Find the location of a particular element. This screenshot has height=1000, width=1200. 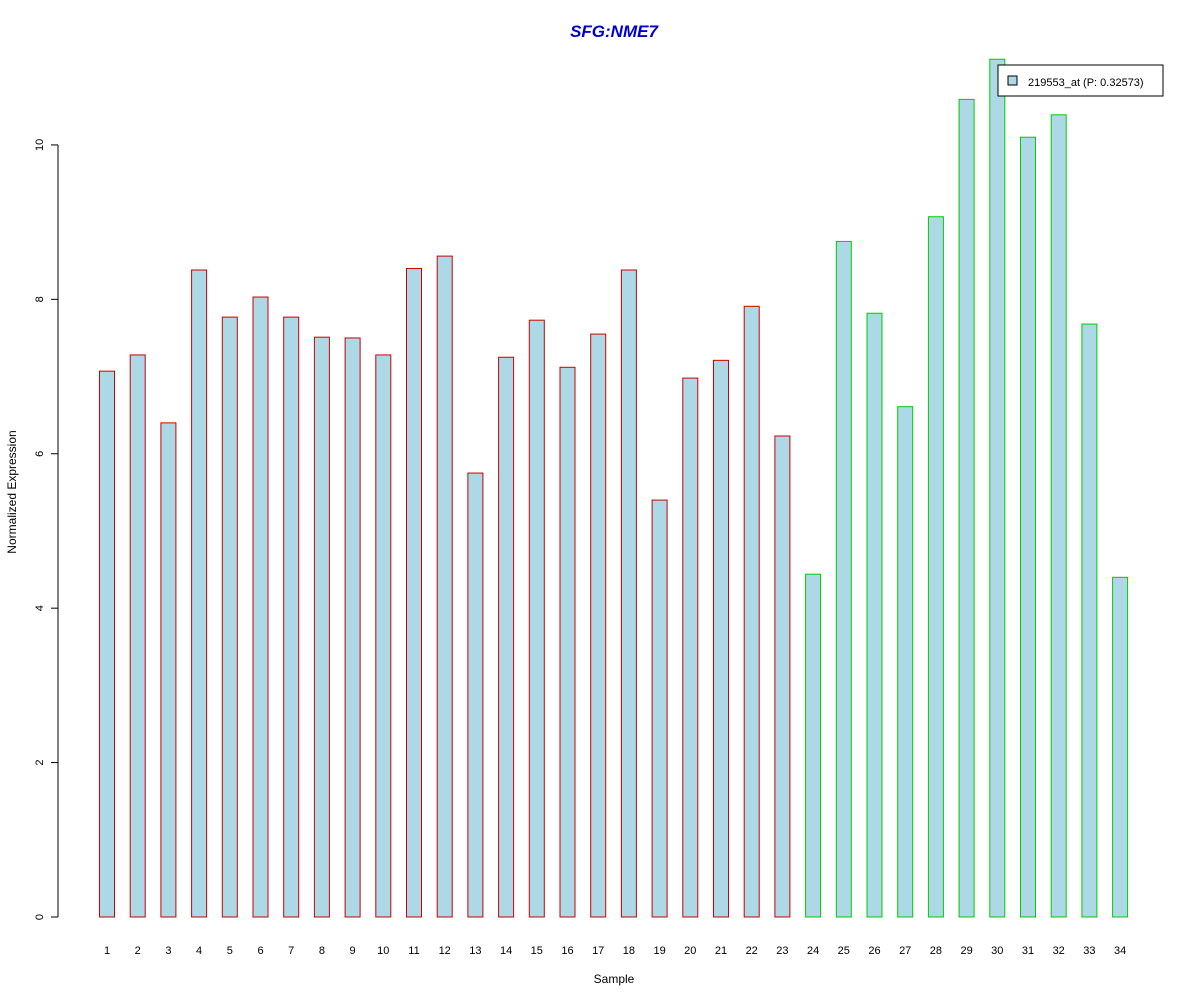

x-tick-label: 23 is located at coordinates (782, 951).